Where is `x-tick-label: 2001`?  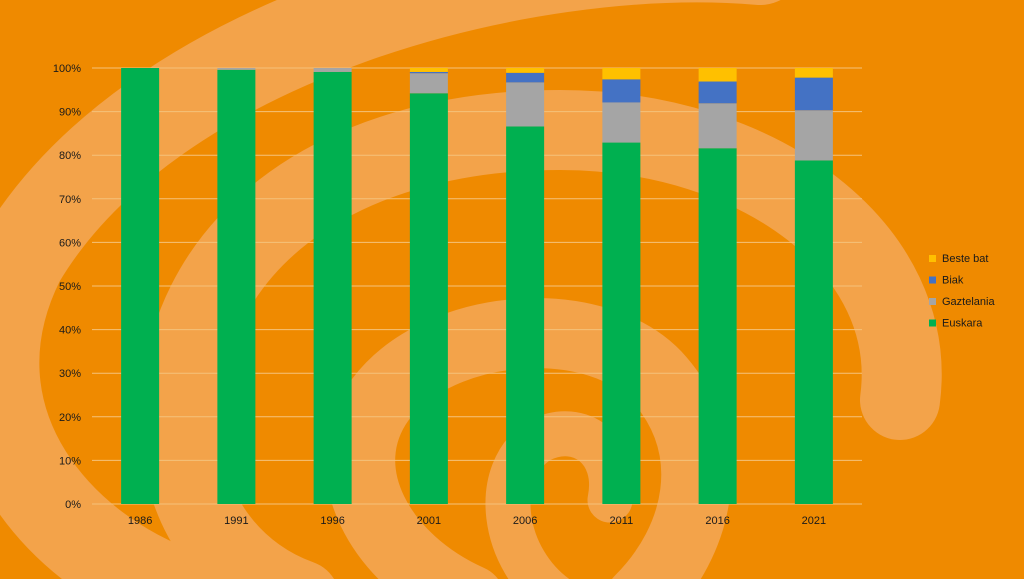
x-tick-label: 2001 is located at coordinates (429, 521).